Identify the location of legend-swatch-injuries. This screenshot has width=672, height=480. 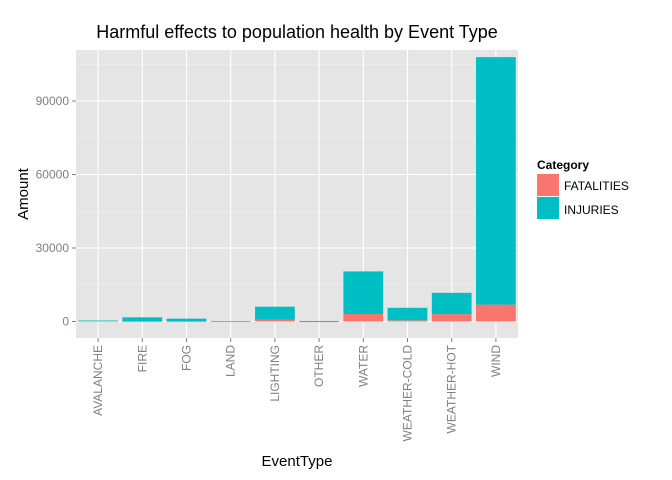
(548, 208).